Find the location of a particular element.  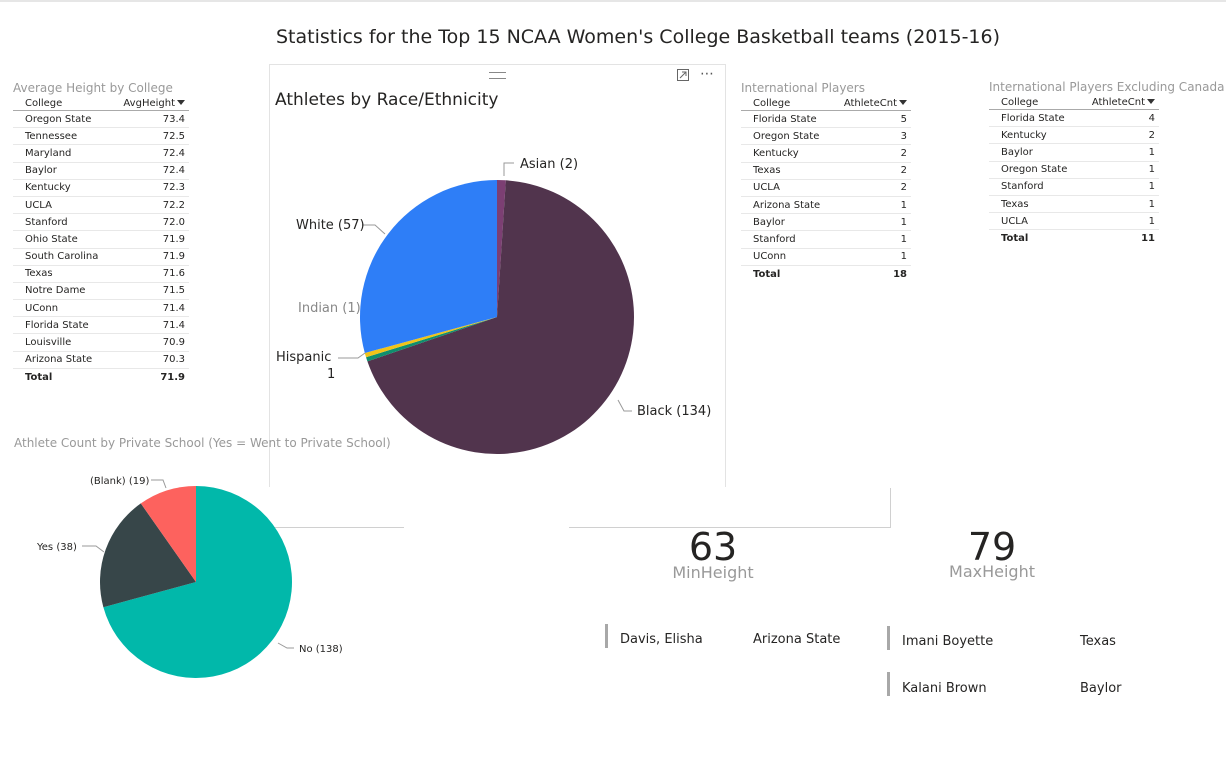

table-row: Maryland 72.4 is located at coordinates (101, 153).